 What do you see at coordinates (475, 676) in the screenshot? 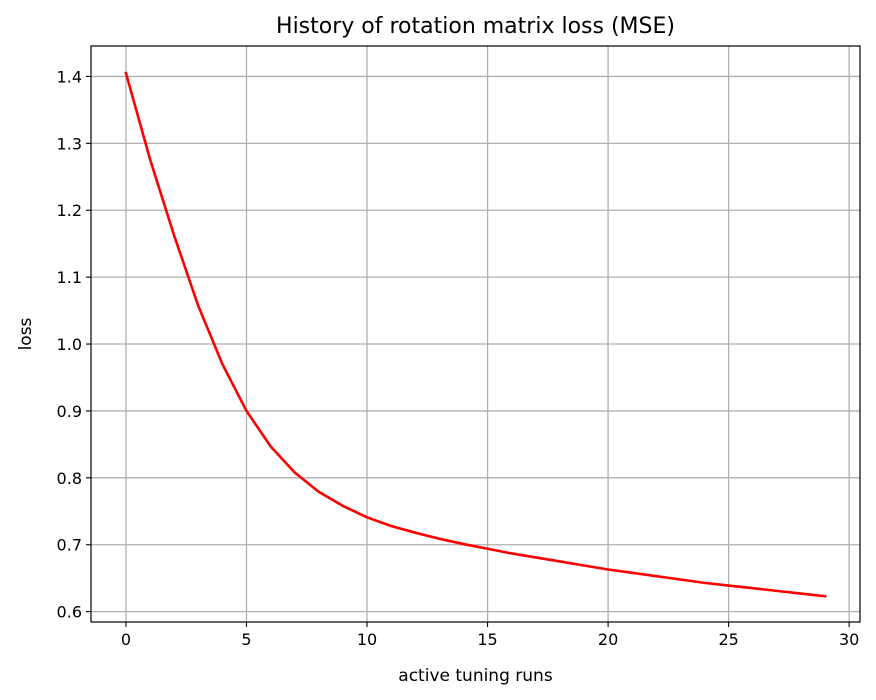
I see `x-axis-label: active tuning runs` at bounding box center [475, 676].